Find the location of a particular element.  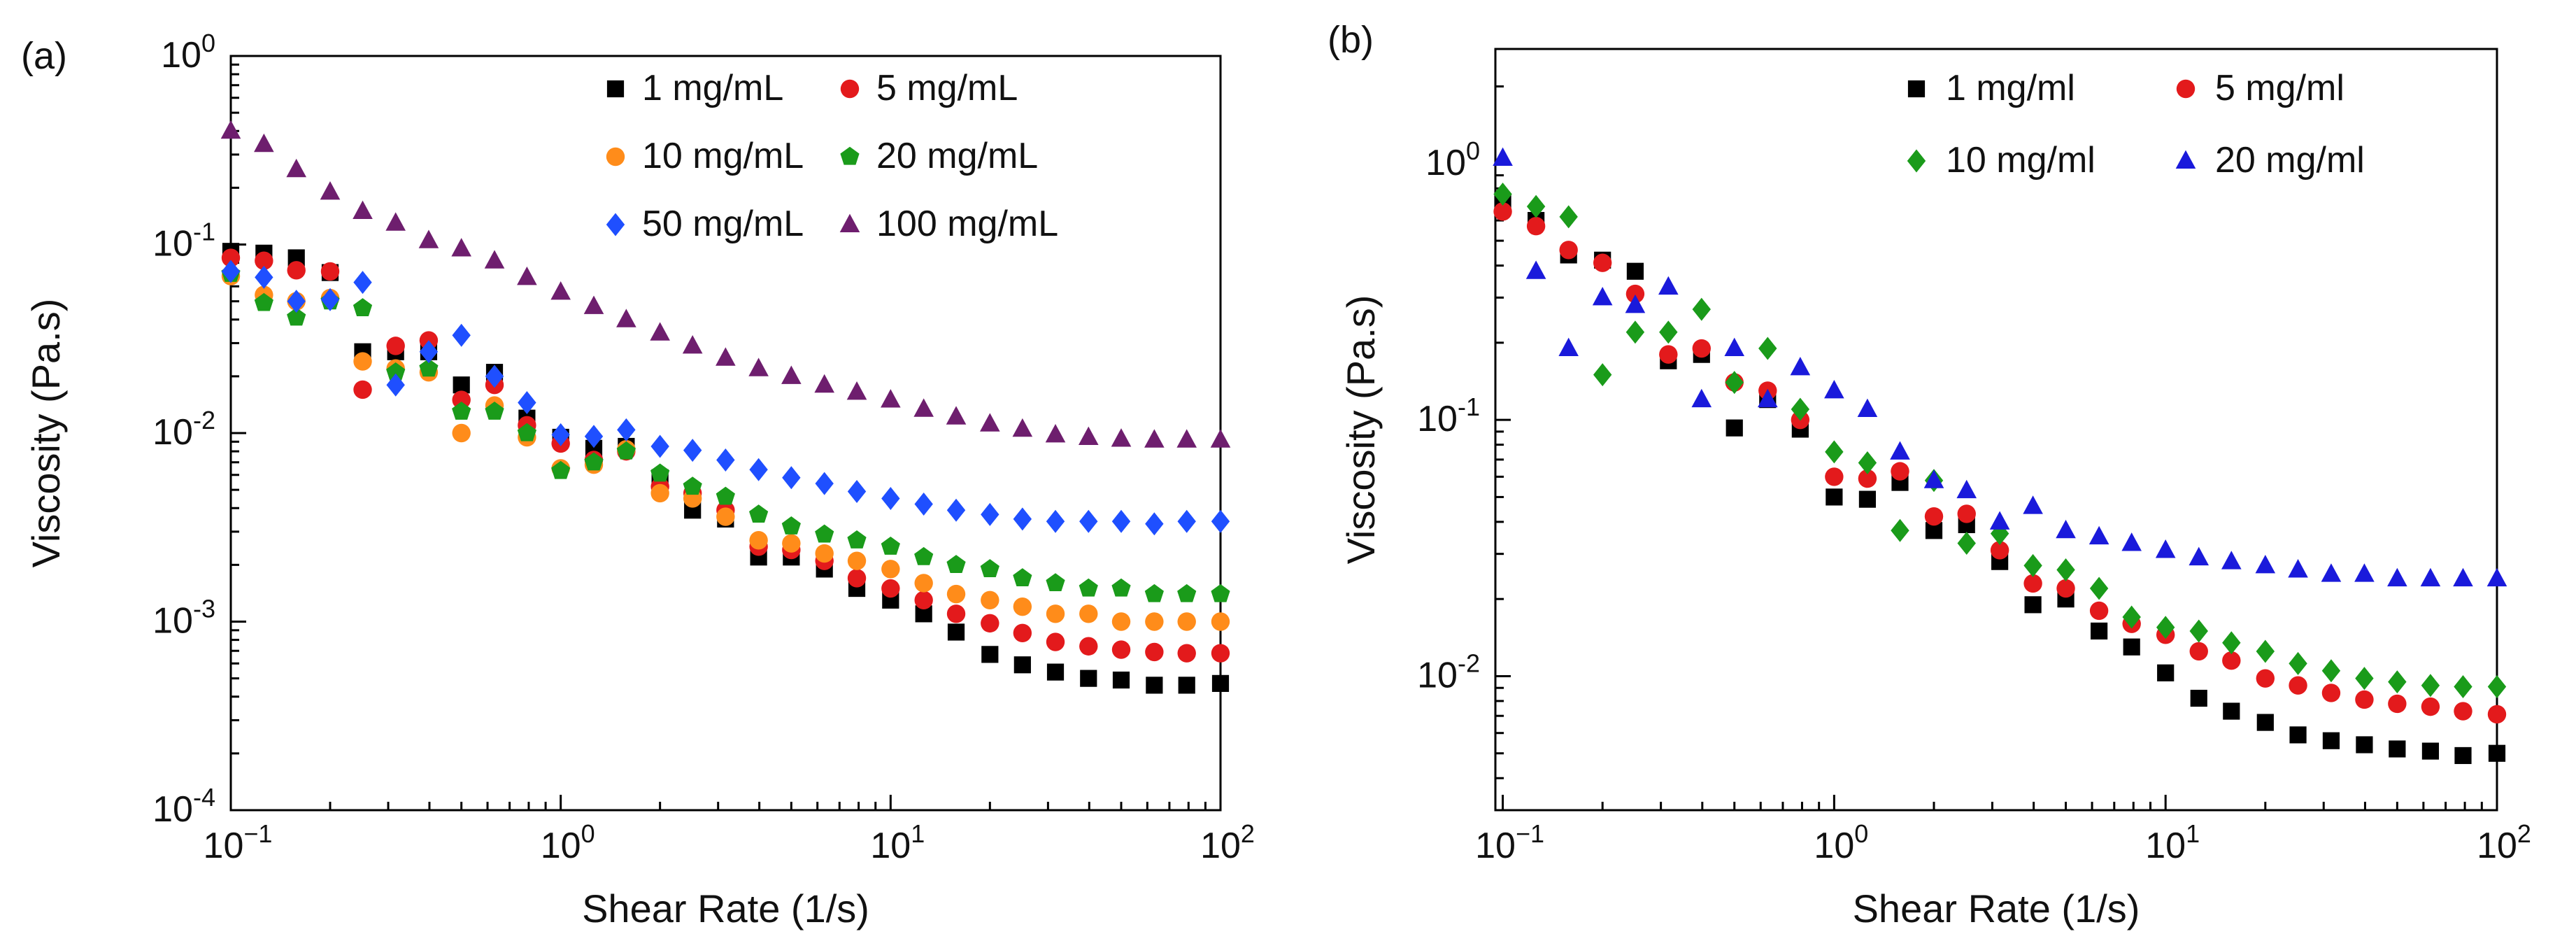

legend-label: 20 mg/ml is located at coordinates (2290, 160).